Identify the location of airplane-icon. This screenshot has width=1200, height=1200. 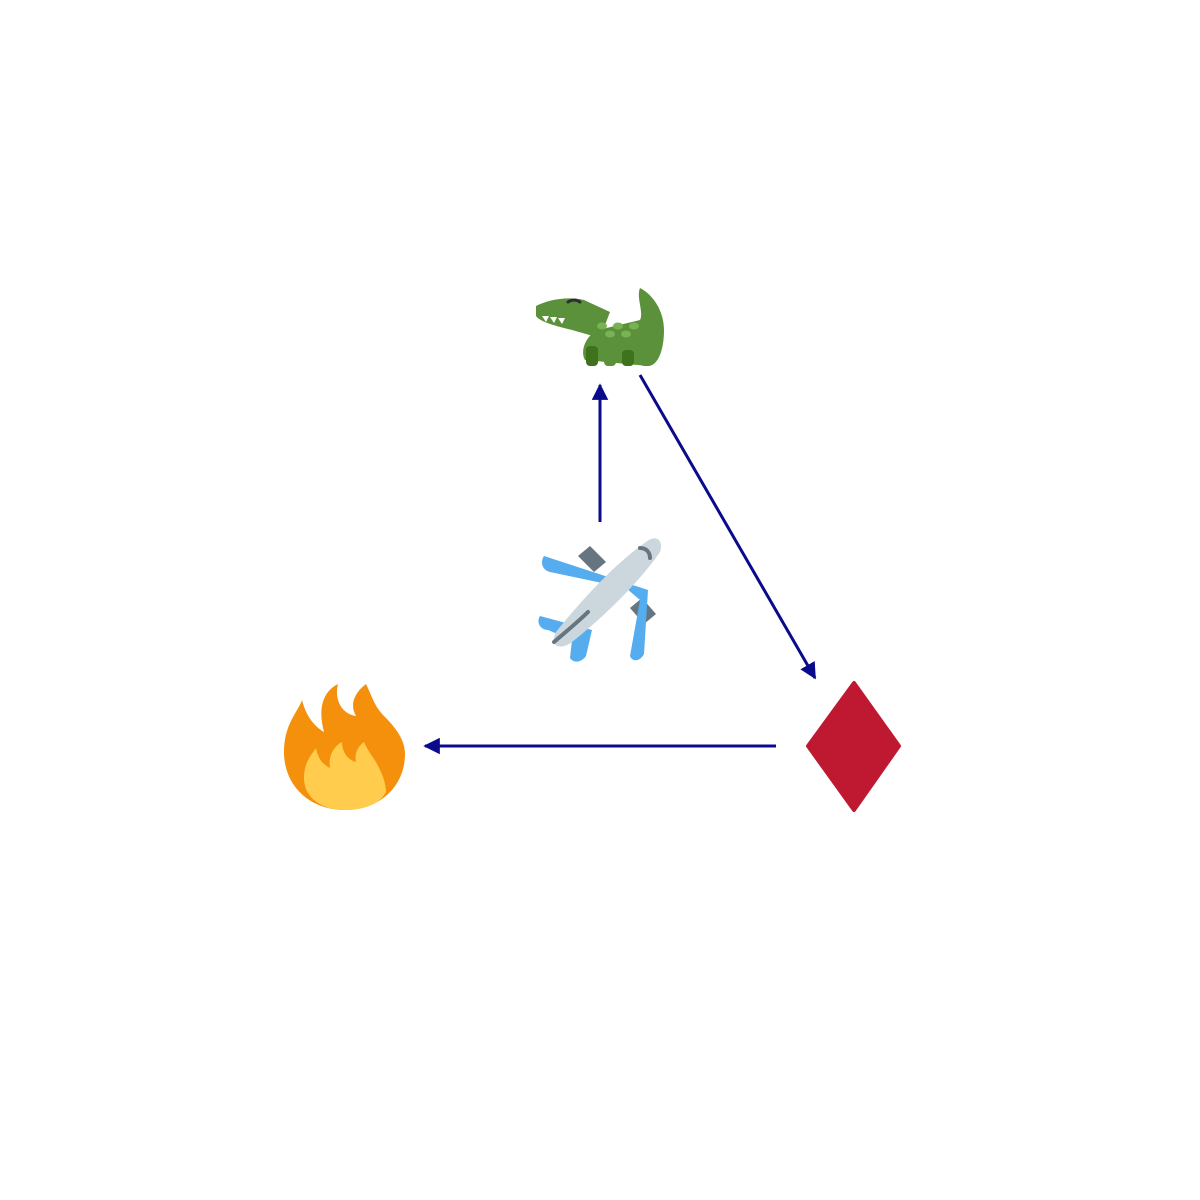
(600, 600).